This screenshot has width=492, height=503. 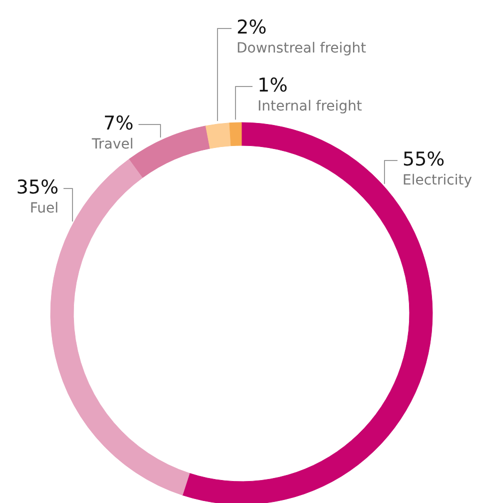 I want to click on data-label: 2%, so click(x=251, y=27).